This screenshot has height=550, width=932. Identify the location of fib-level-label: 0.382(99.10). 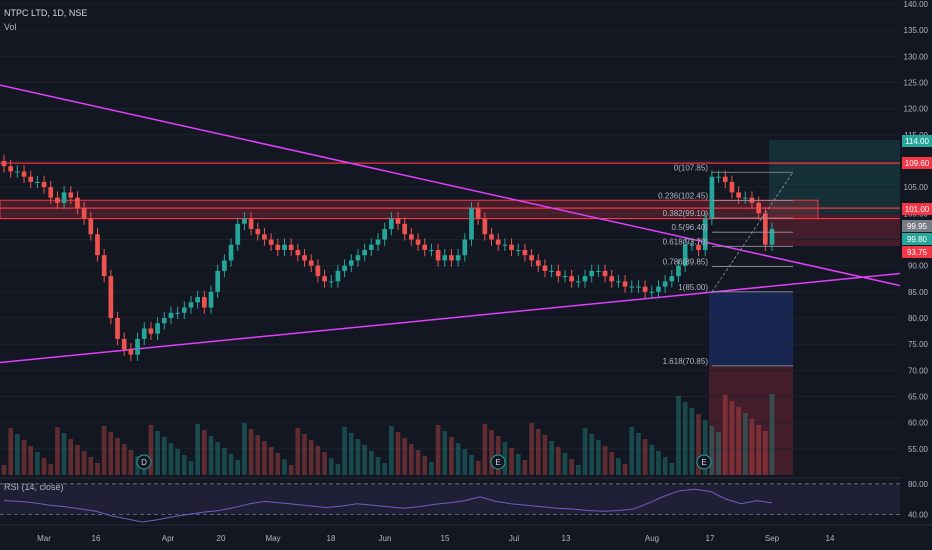
(686, 213).